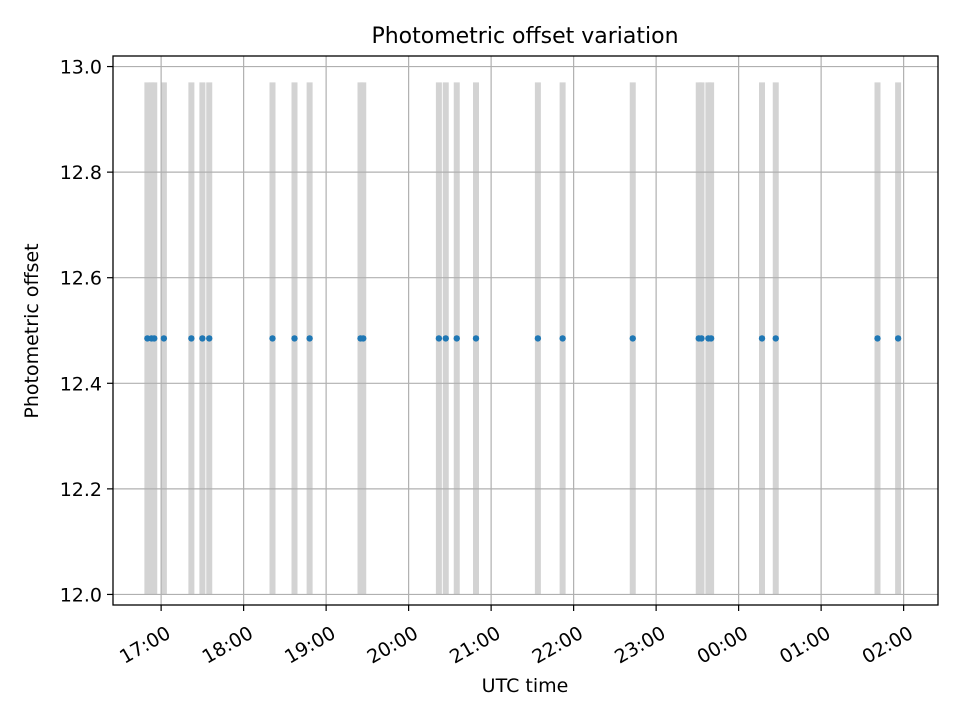  I want to click on y-axis-label: Photometric offset, so click(32, 330).